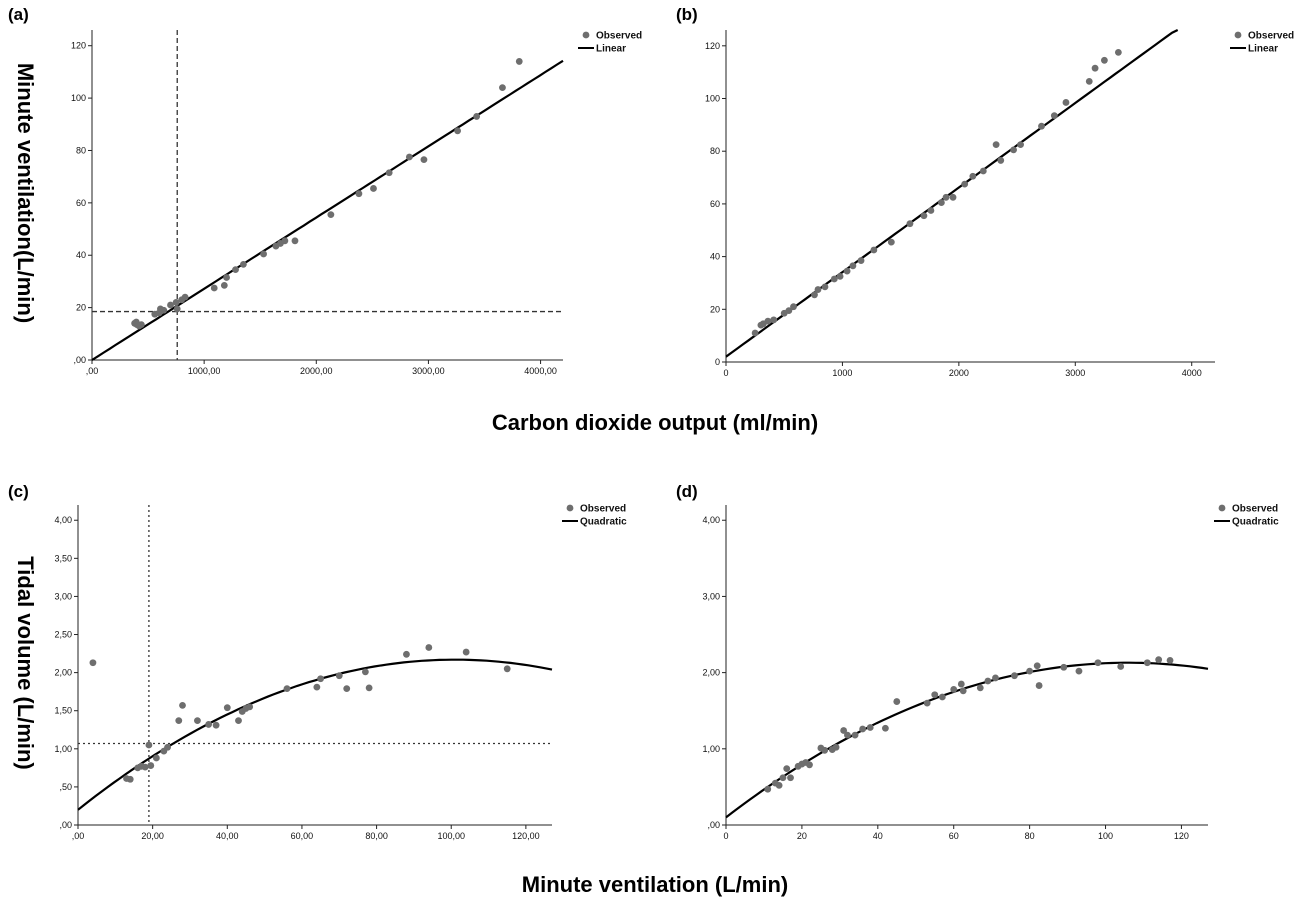  What do you see at coordinates (655, 884) in the screenshot?
I see `bottom-x-axis-title: Minute ventilation (L/min)` at bounding box center [655, 884].